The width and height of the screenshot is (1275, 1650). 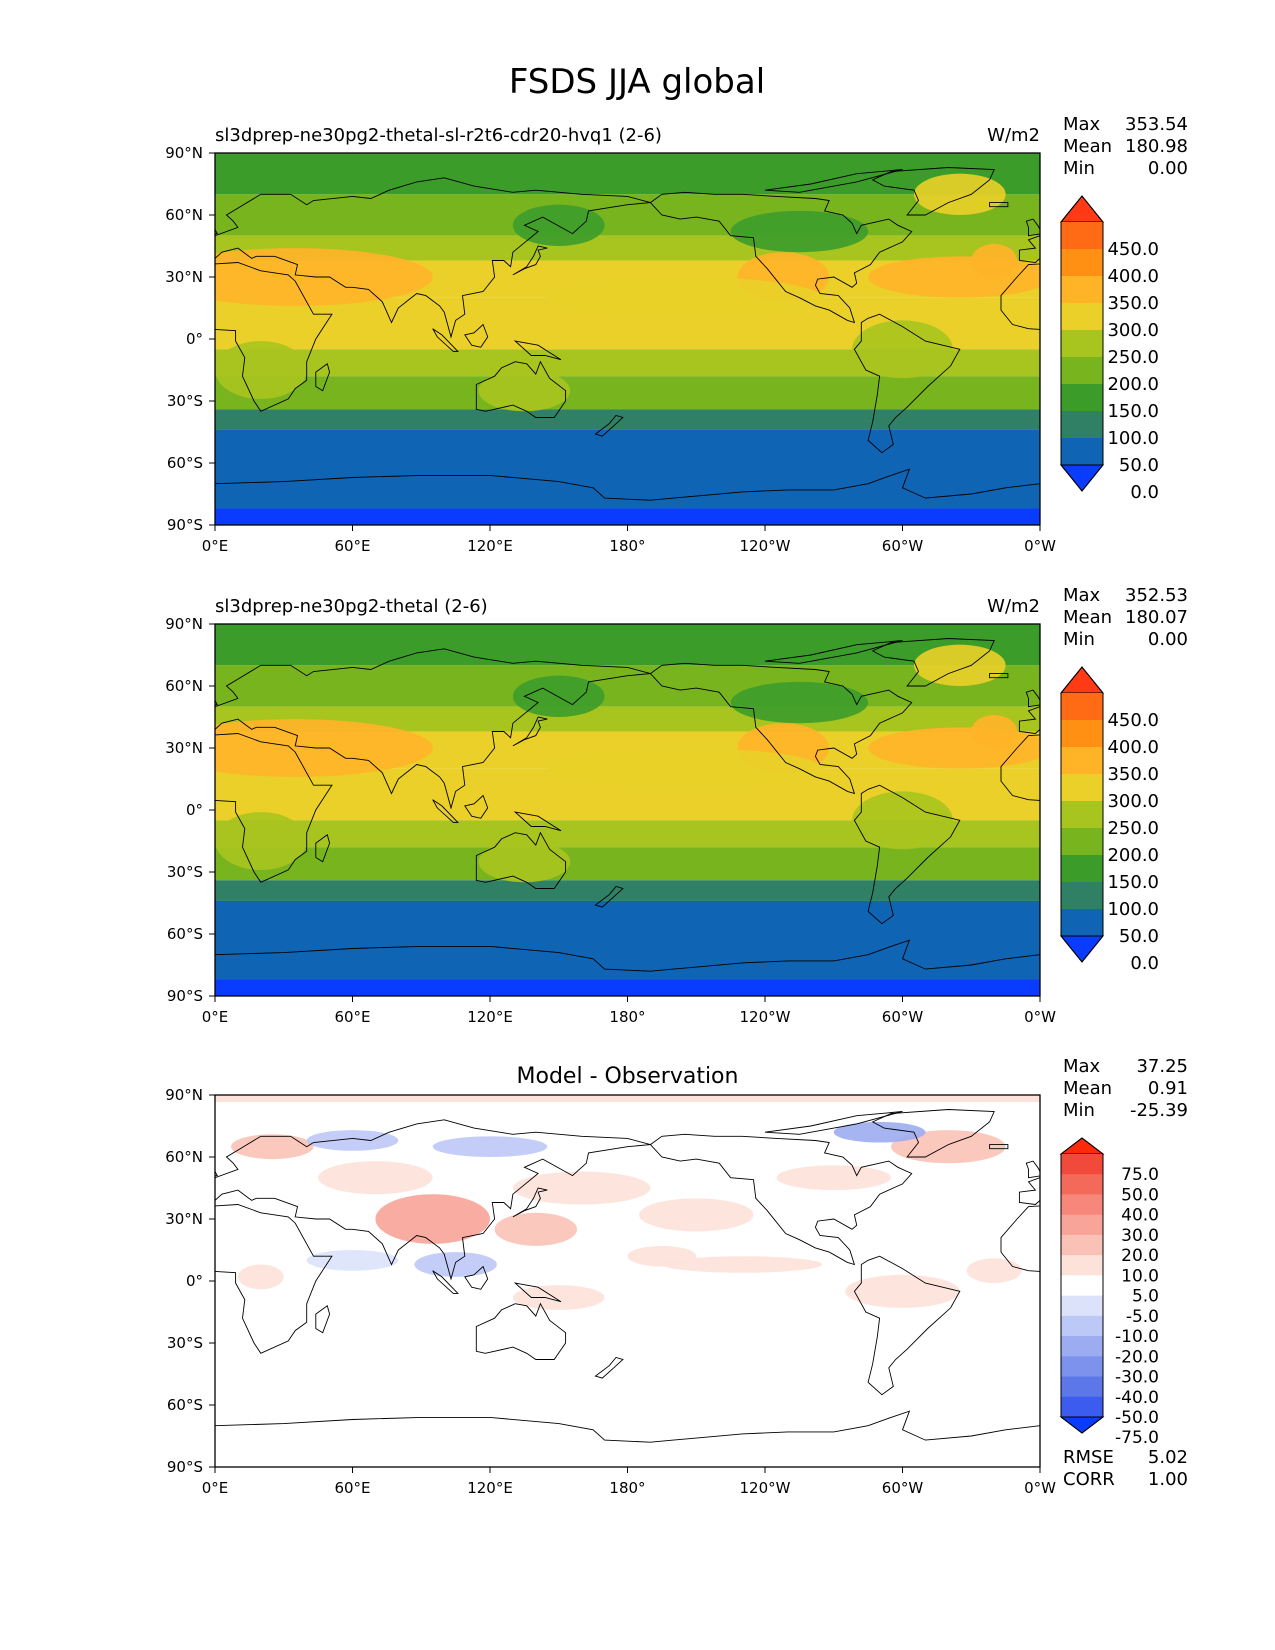 What do you see at coordinates (1140, 1175) in the screenshot?
I see `colorbar-tick-label: 75.0` at bounding box center [1140, 1175].